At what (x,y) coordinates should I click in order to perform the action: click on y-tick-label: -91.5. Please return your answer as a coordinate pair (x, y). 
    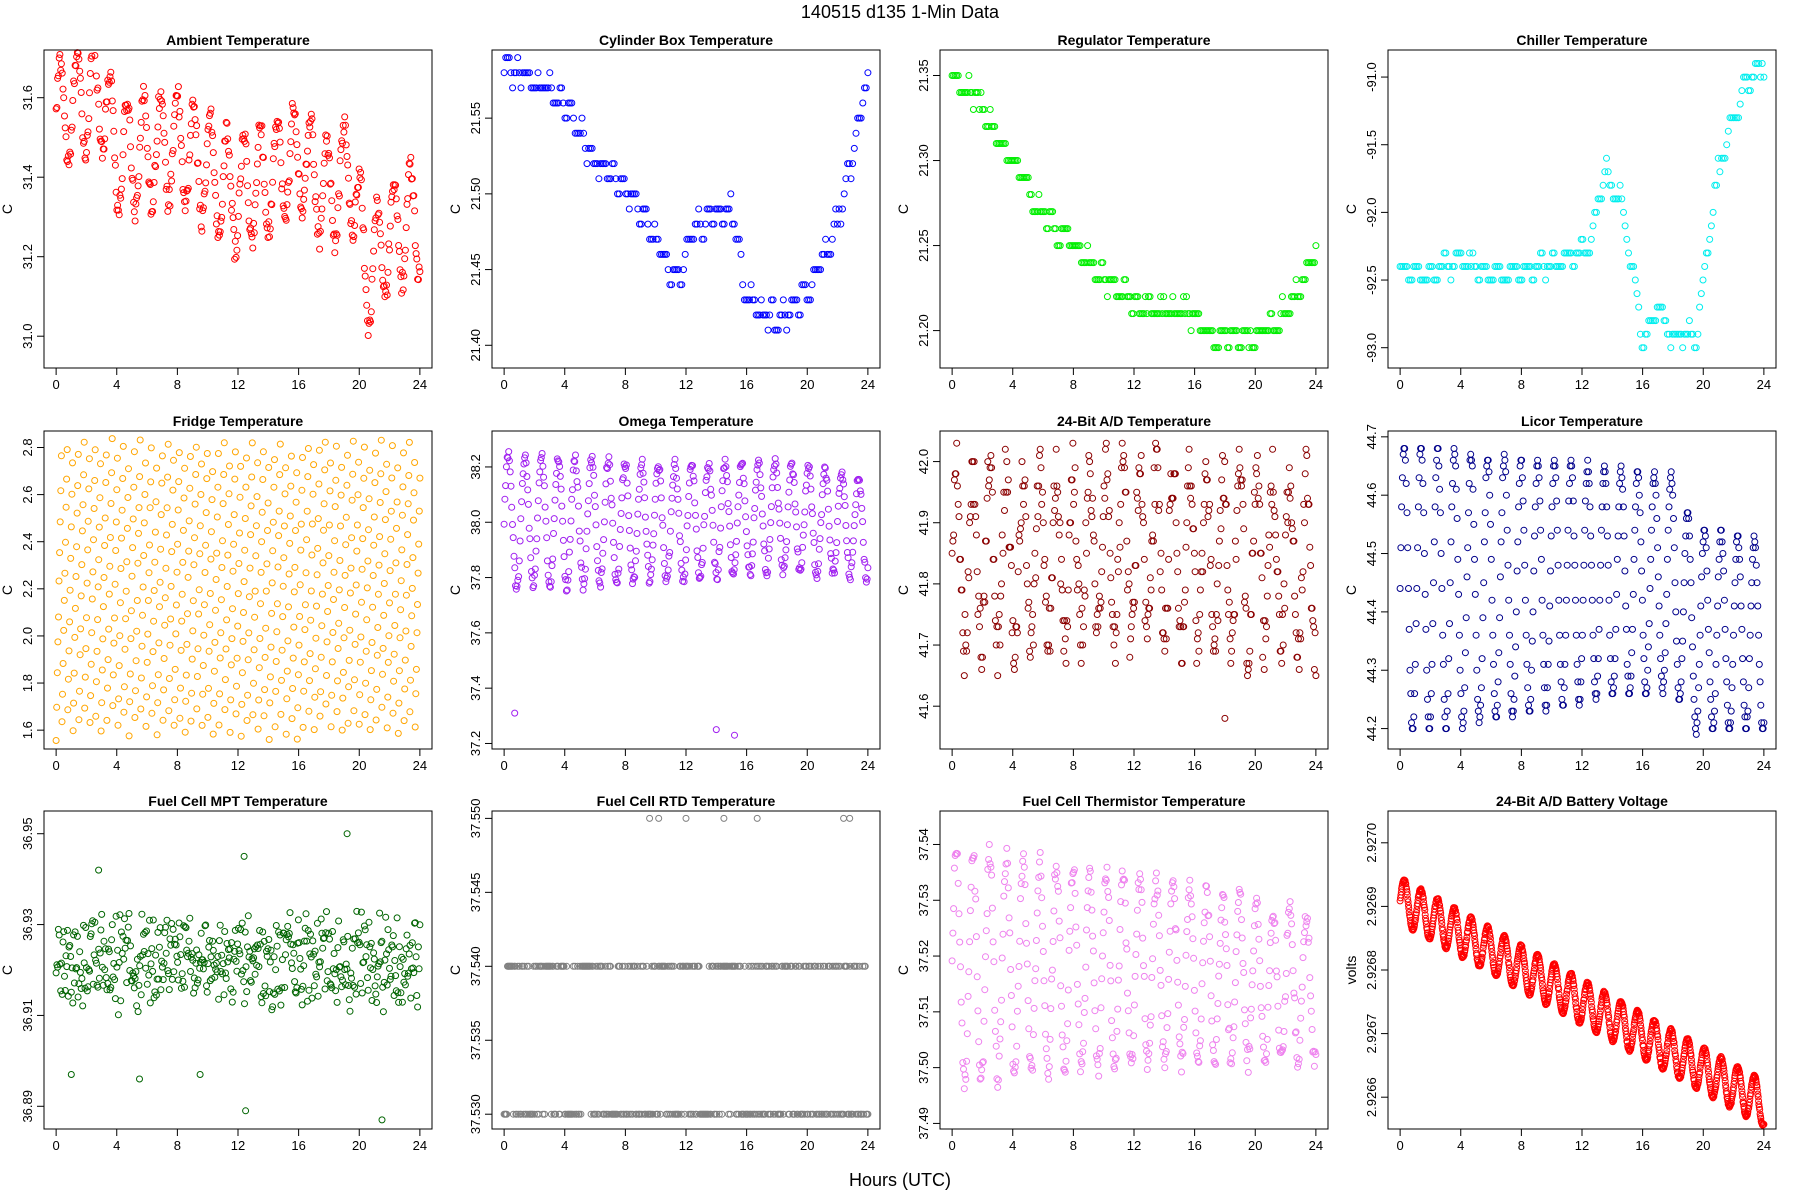
    Looking at the image, I should click on (1371, 145).